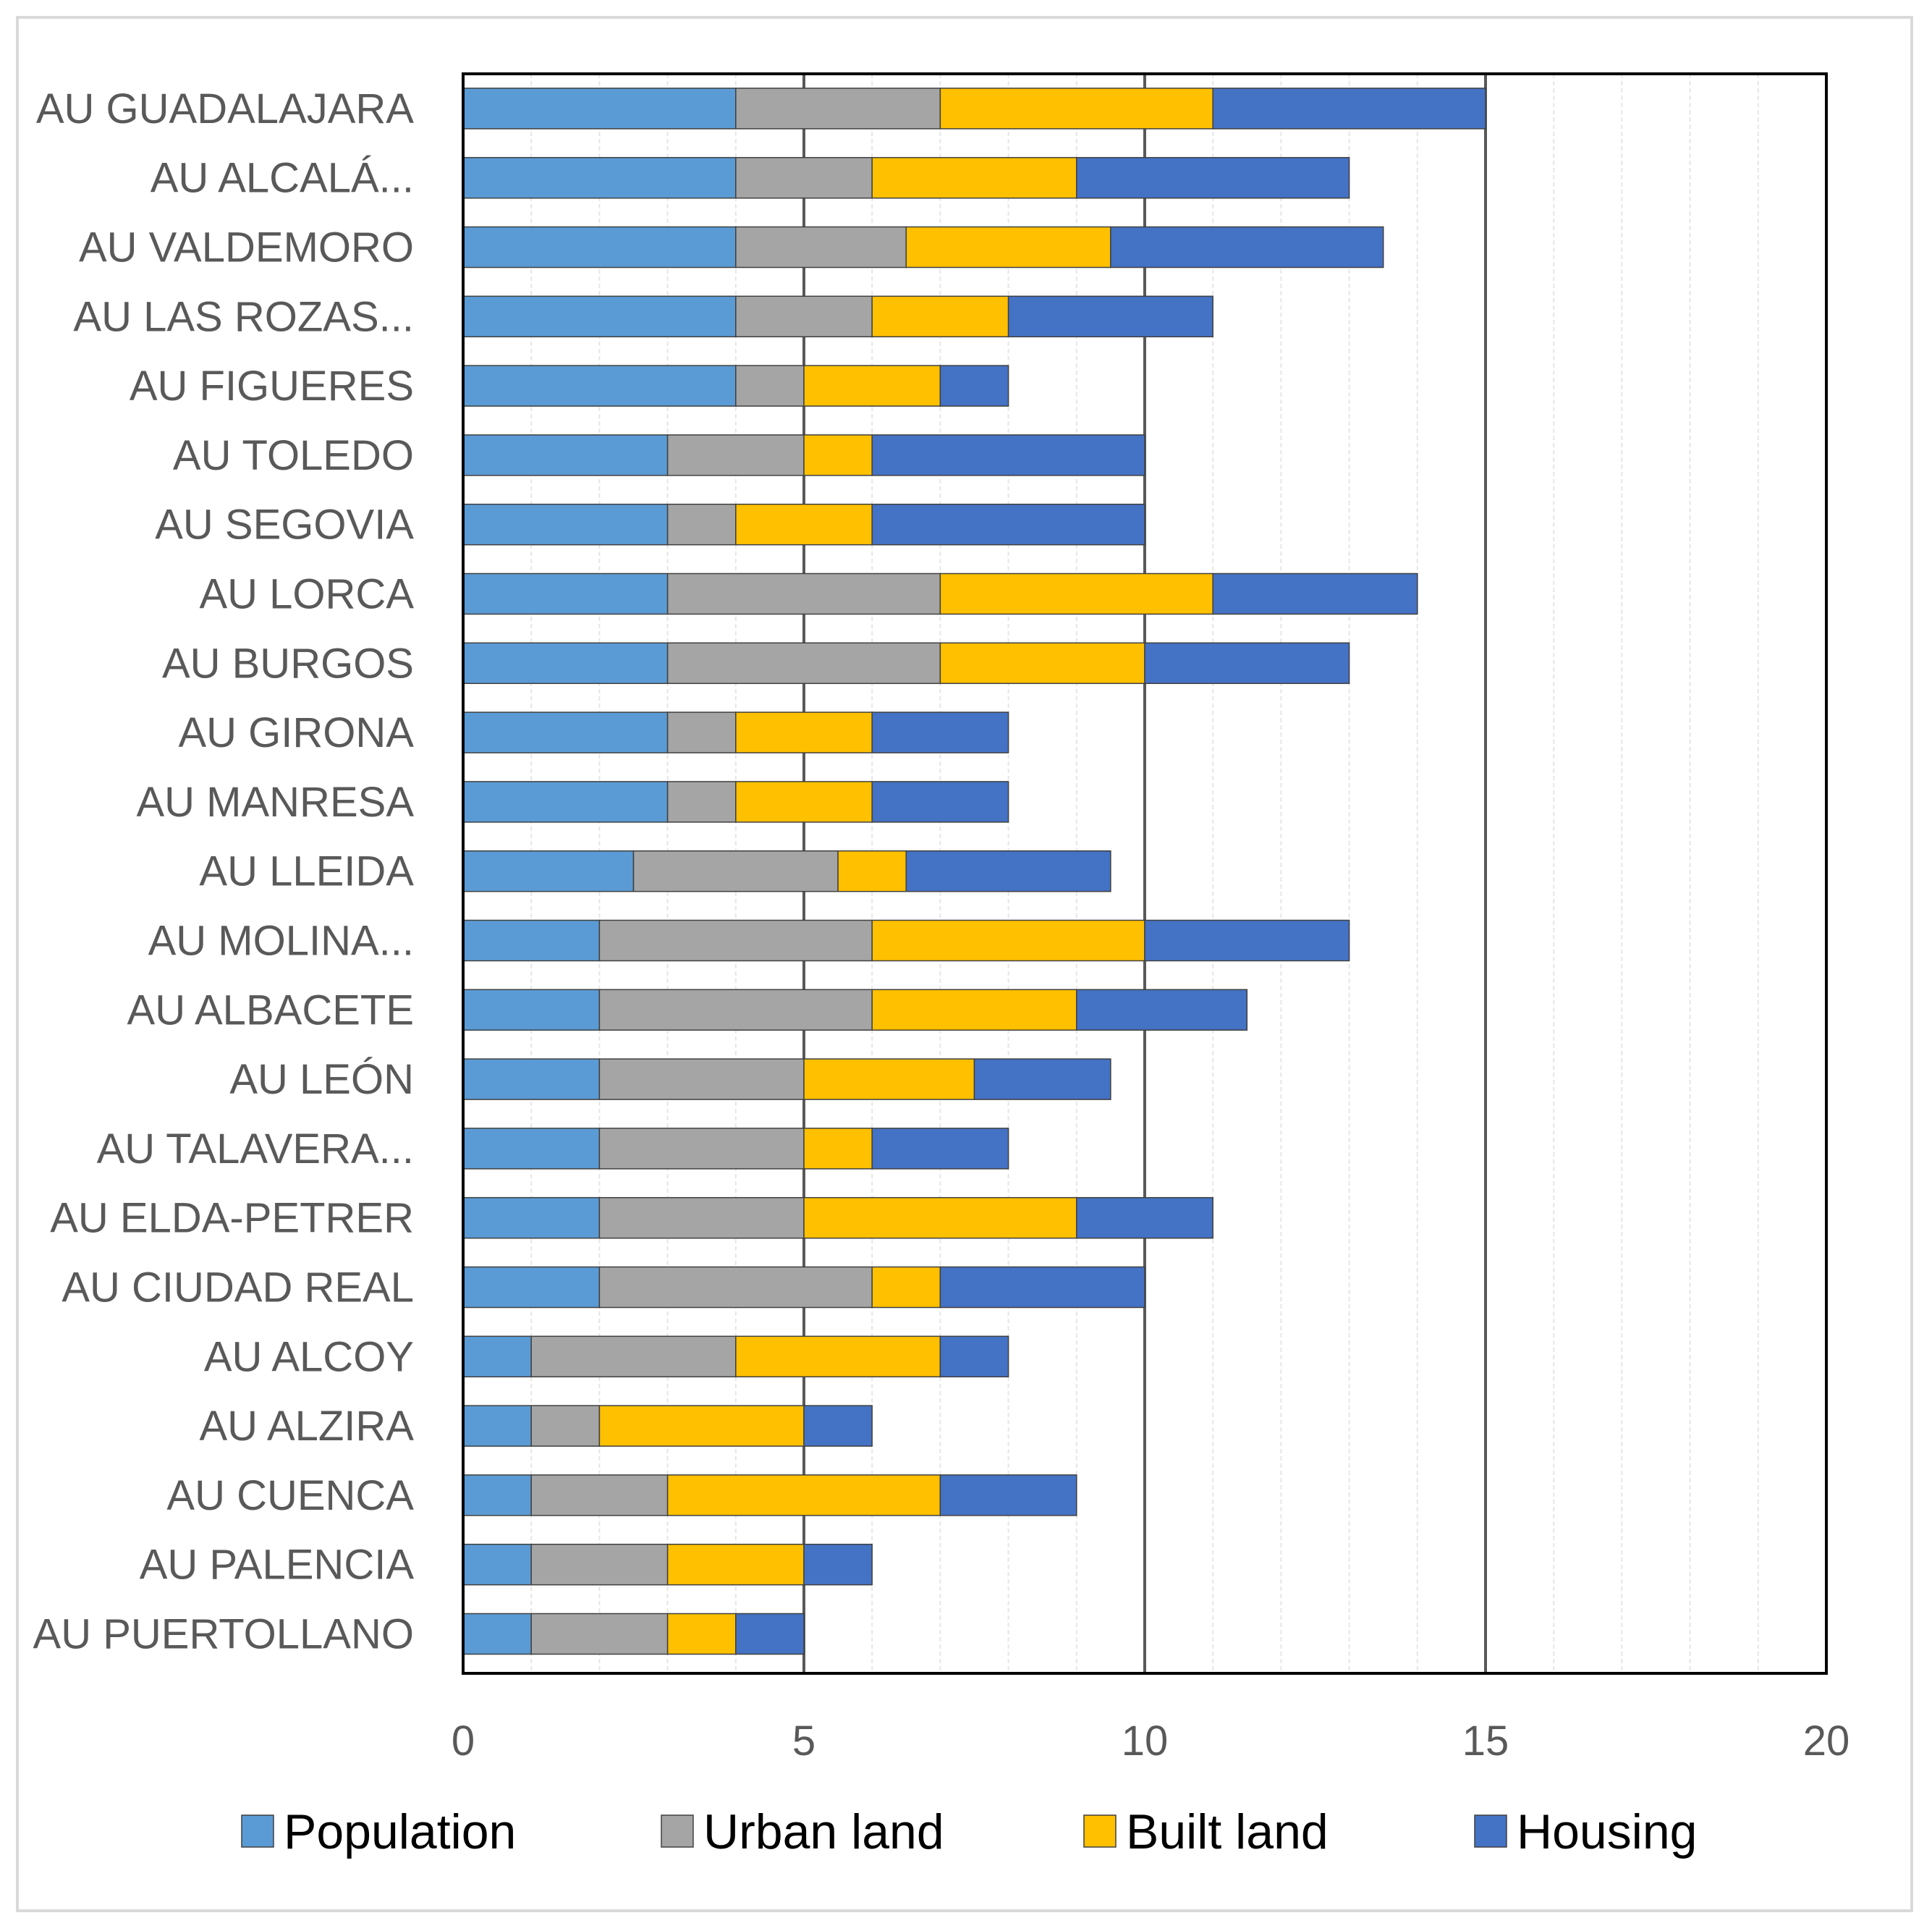  Describe the element at coordinates (824, 1831) in the screenshot. I see `legend-label: Urban land` at that location.